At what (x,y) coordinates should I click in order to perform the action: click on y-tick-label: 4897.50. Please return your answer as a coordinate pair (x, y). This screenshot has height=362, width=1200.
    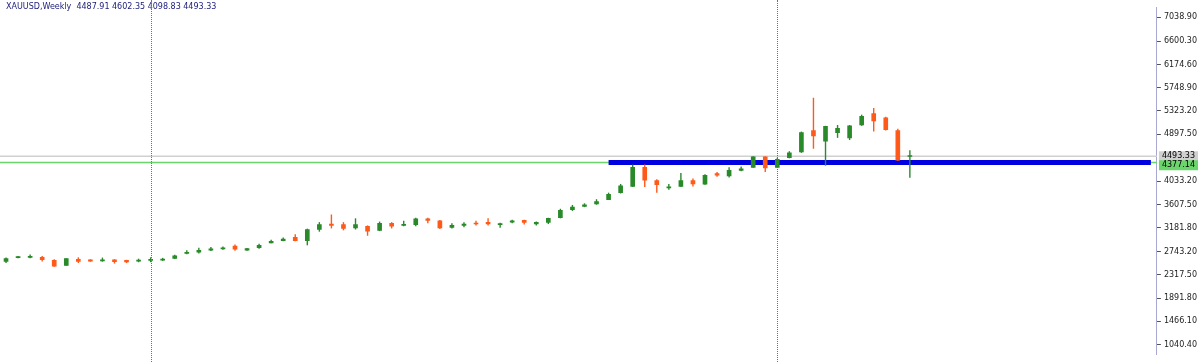
    Looking at the image, I should click on (1180, 134).